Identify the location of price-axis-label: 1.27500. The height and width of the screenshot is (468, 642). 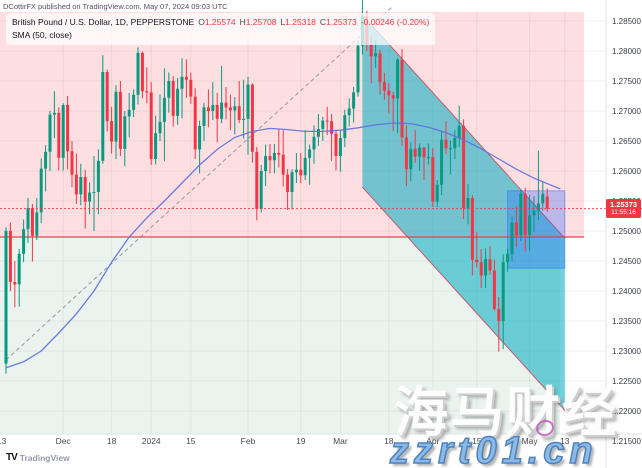
(626, 81).